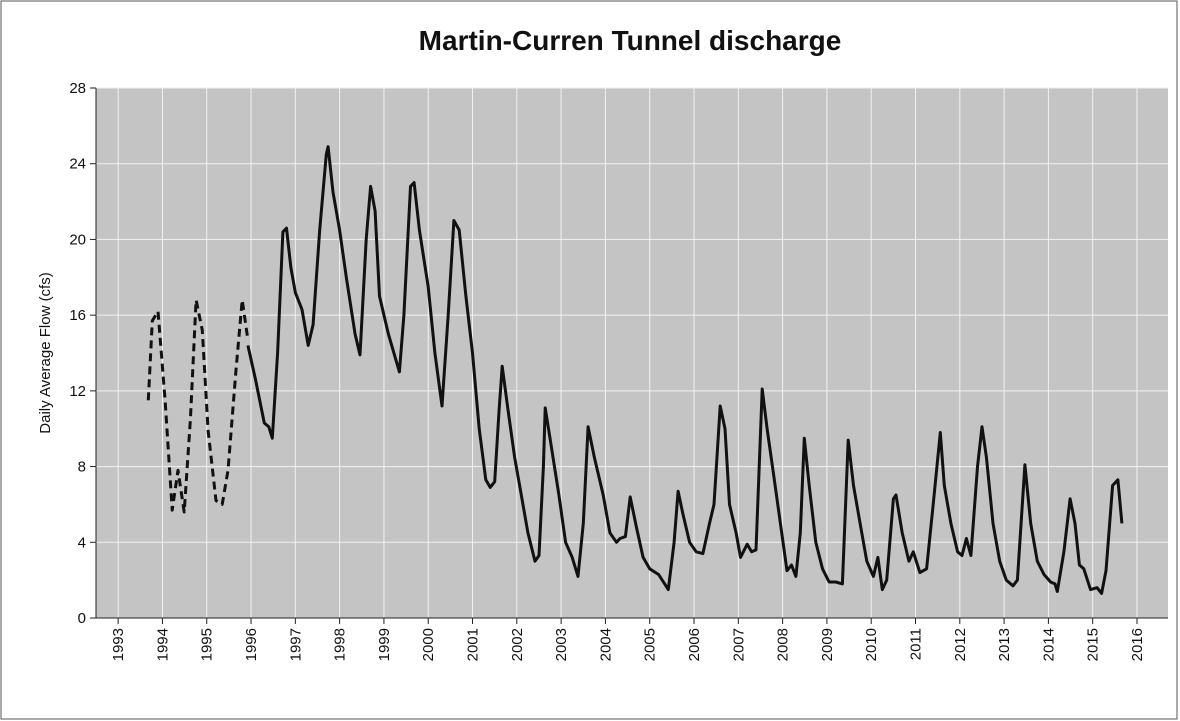 Image resolution: width=1180 pixels, height=721 pixels. Describe the element at coordinates (77, 88) in the screenshot. I see `y-tick-label: 28` at that location.